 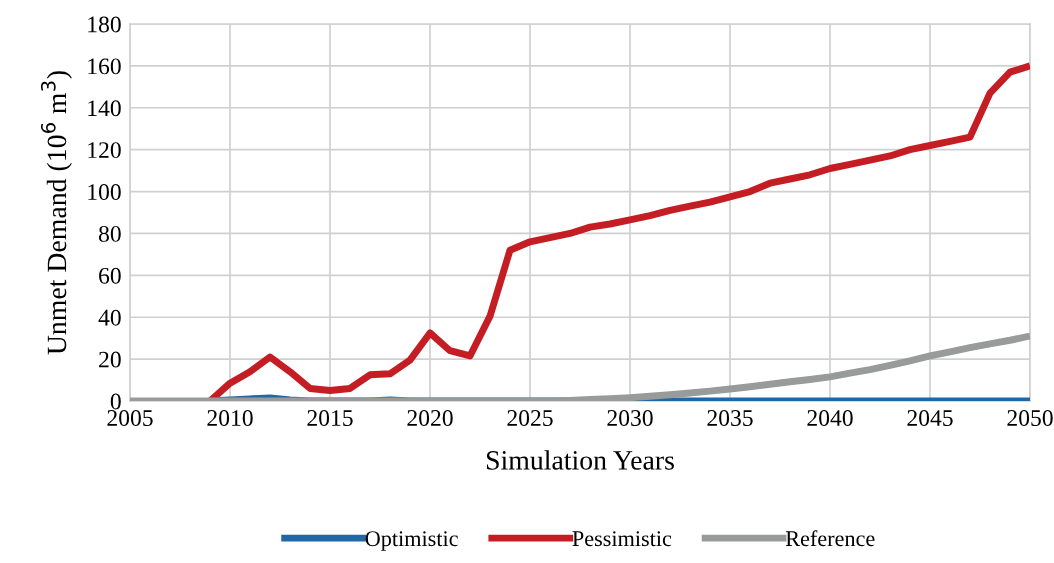 I want to click on y-tick-label: 80, so click(x=109, y=233).